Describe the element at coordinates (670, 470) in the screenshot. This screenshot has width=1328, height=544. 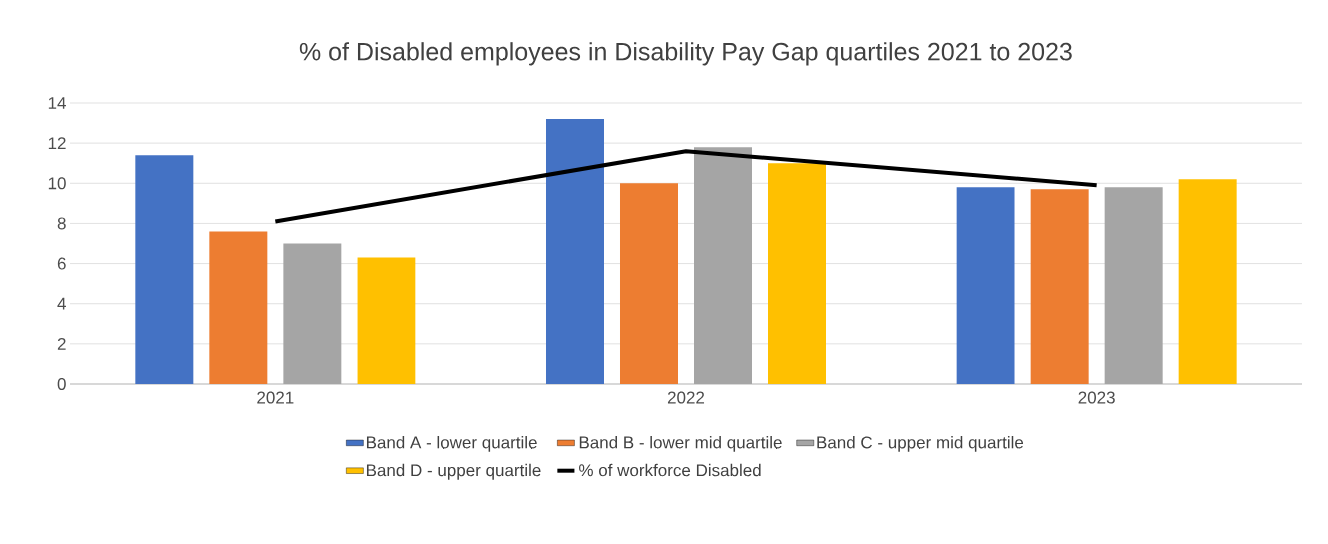
I see `legend-label: % of workforce Disabled` at that location.